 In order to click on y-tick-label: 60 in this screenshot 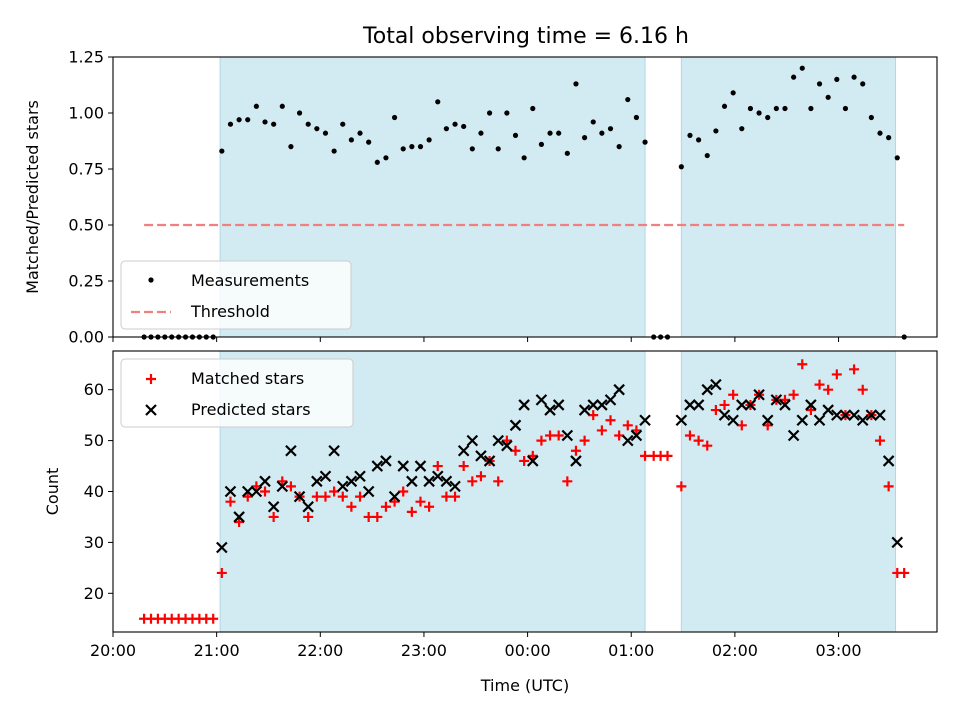, I will do `click(94, 389)`.